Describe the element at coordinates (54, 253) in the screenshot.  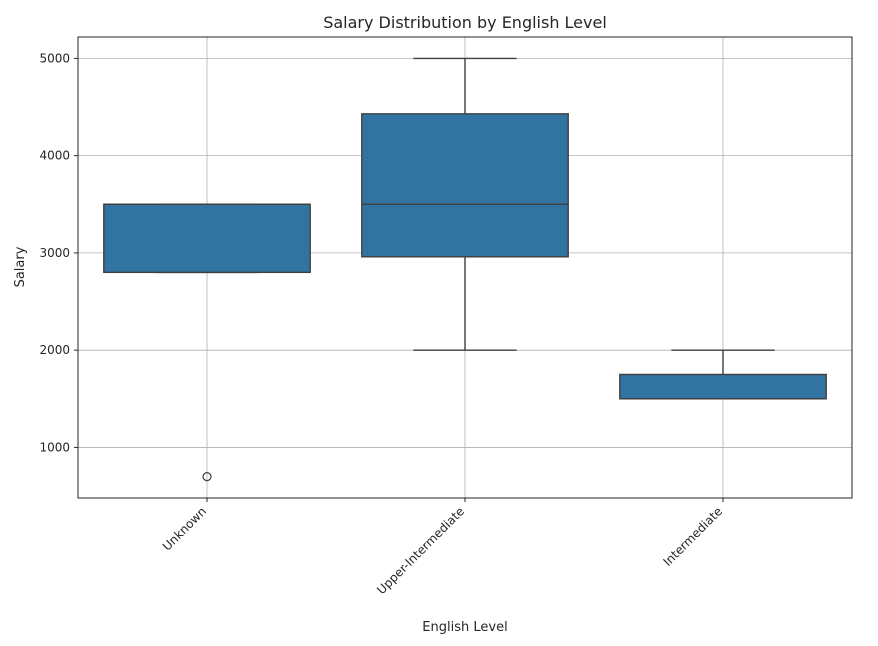
I see `y-tick-label: 3000` at that location.